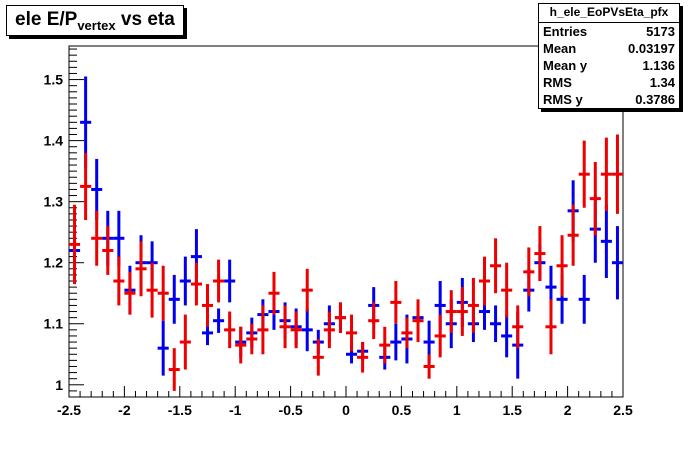 This screenshot has width=692, height=449. What do you see at coordinates (565, 65) in the screenshot?
I see `stats-label: Mean y` at bounding box center [565, 65].